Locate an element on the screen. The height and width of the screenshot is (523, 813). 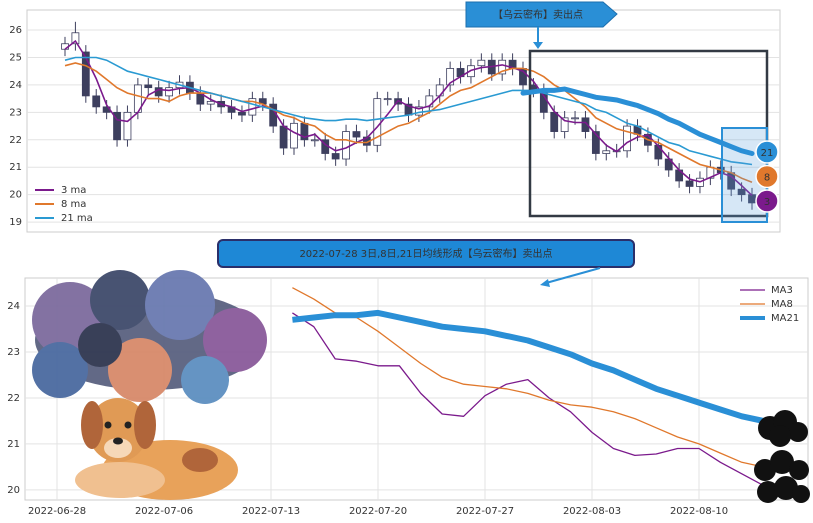
cloud-illustration is located at coordinates (149, 337).